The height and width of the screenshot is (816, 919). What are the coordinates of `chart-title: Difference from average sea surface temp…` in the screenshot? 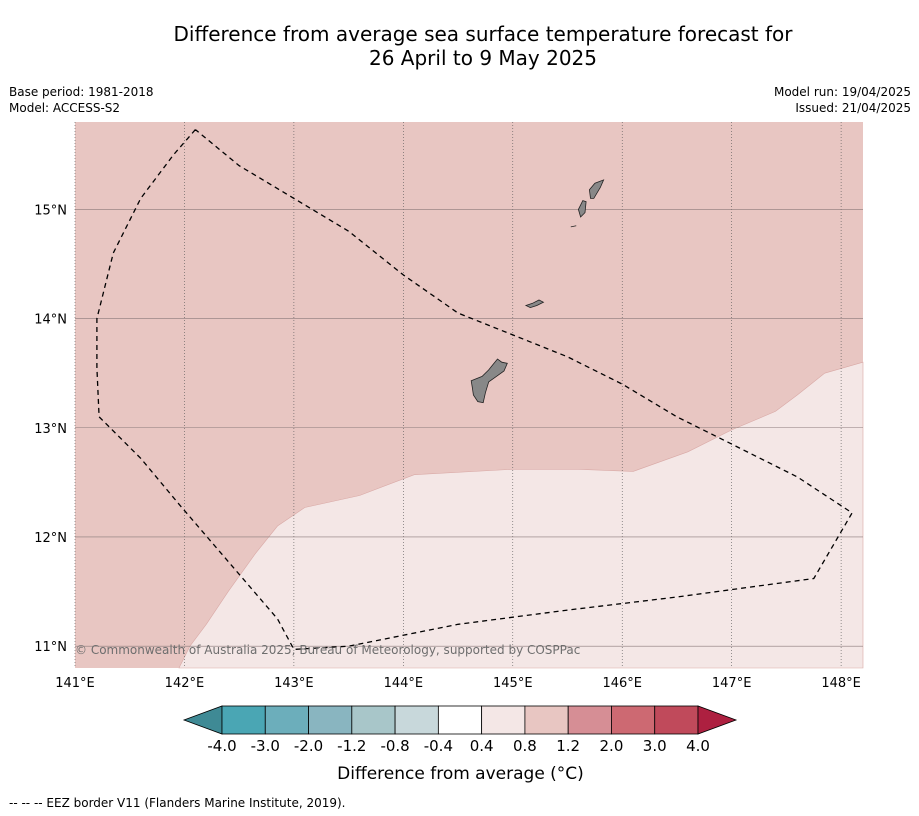 It's located at (459, 46).